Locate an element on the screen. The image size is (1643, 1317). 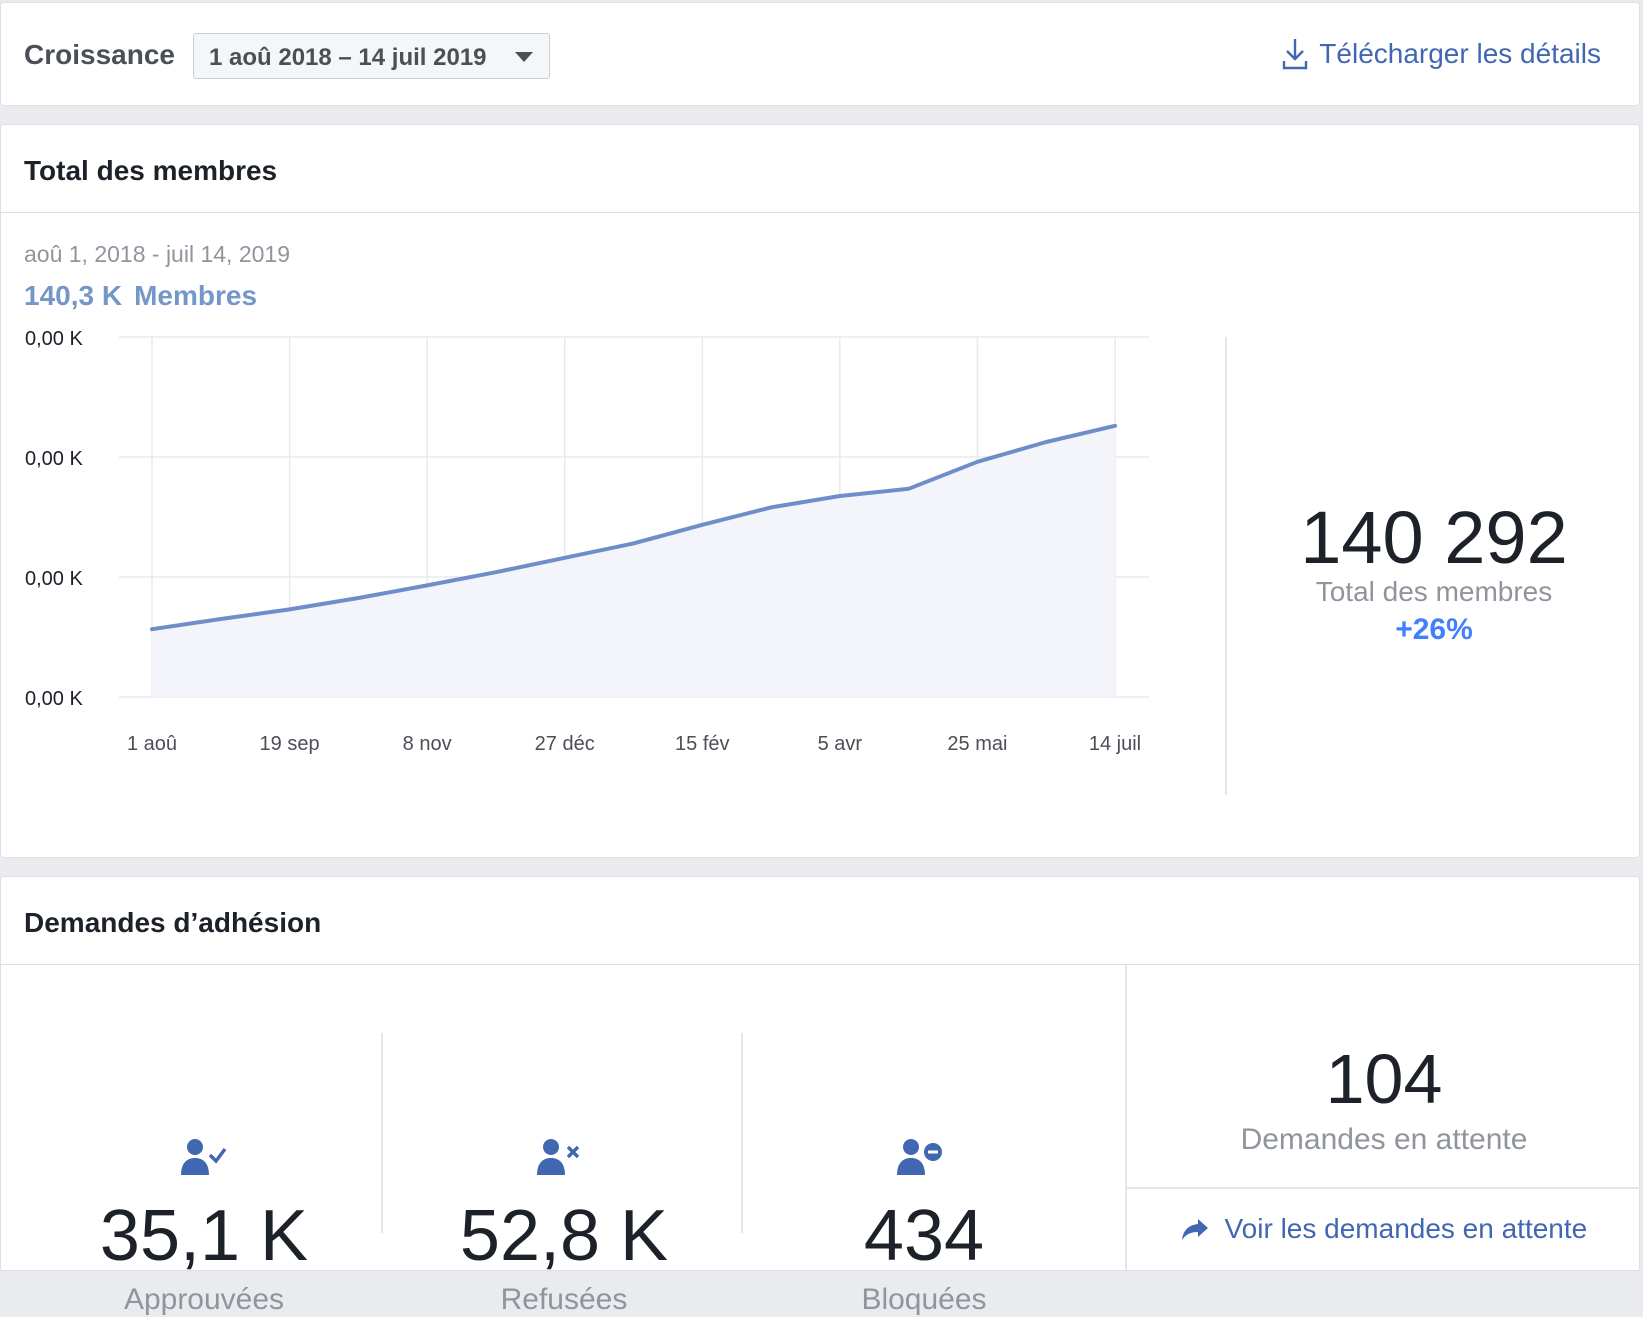
x-tick-label: 27 déc is located at coordinates (565, 744).